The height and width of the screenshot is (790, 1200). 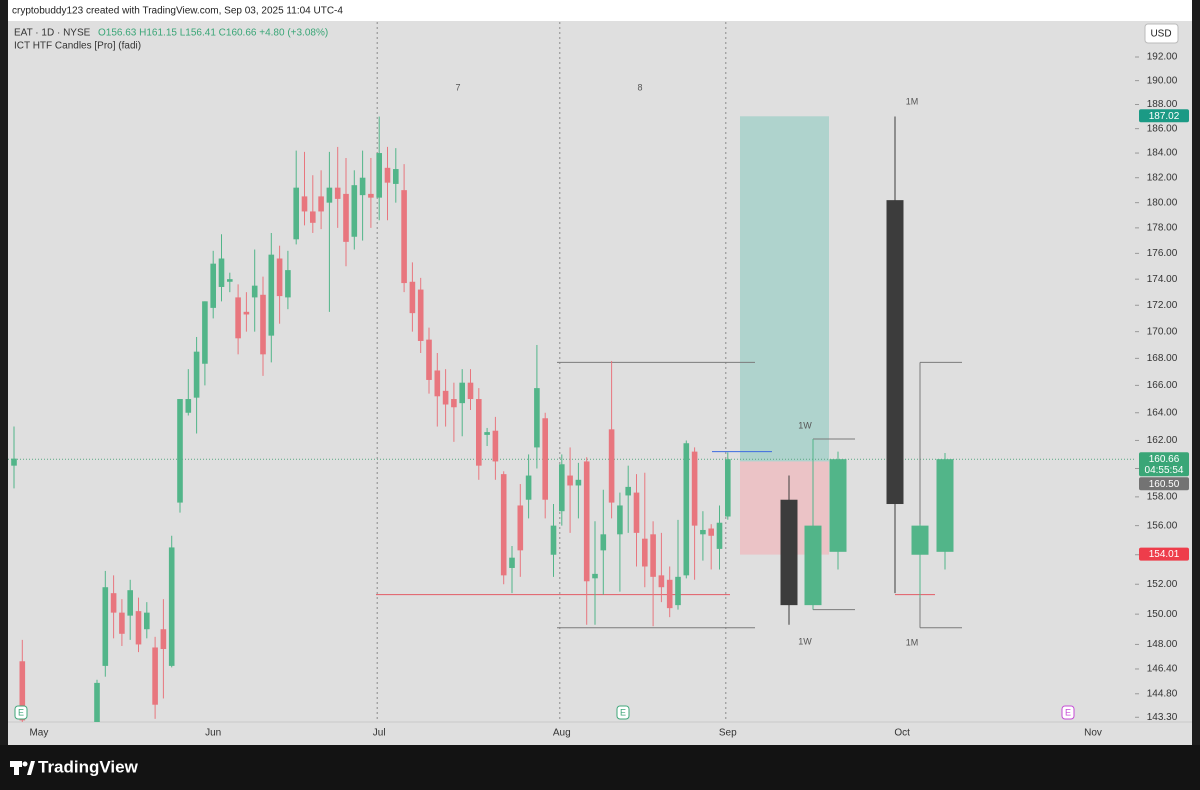 What do you see at coordinates (1162, 385) in the screenshot?
I see `y-tick-label: 166.00` at bounding box center [1162, 385].